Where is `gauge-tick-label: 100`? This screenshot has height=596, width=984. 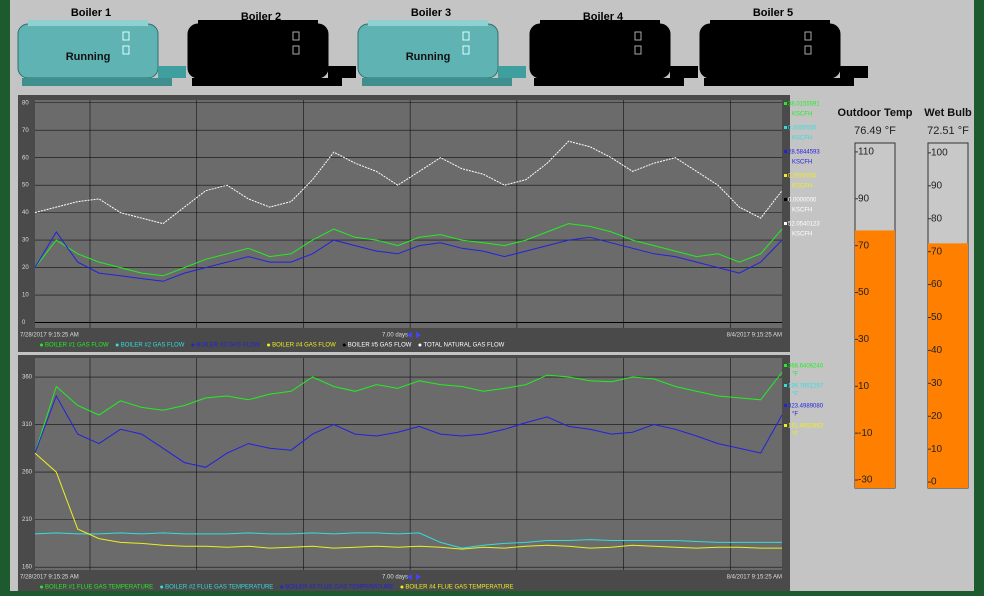
gauge-tick-label: 100 is located at coordinates (939, 153).